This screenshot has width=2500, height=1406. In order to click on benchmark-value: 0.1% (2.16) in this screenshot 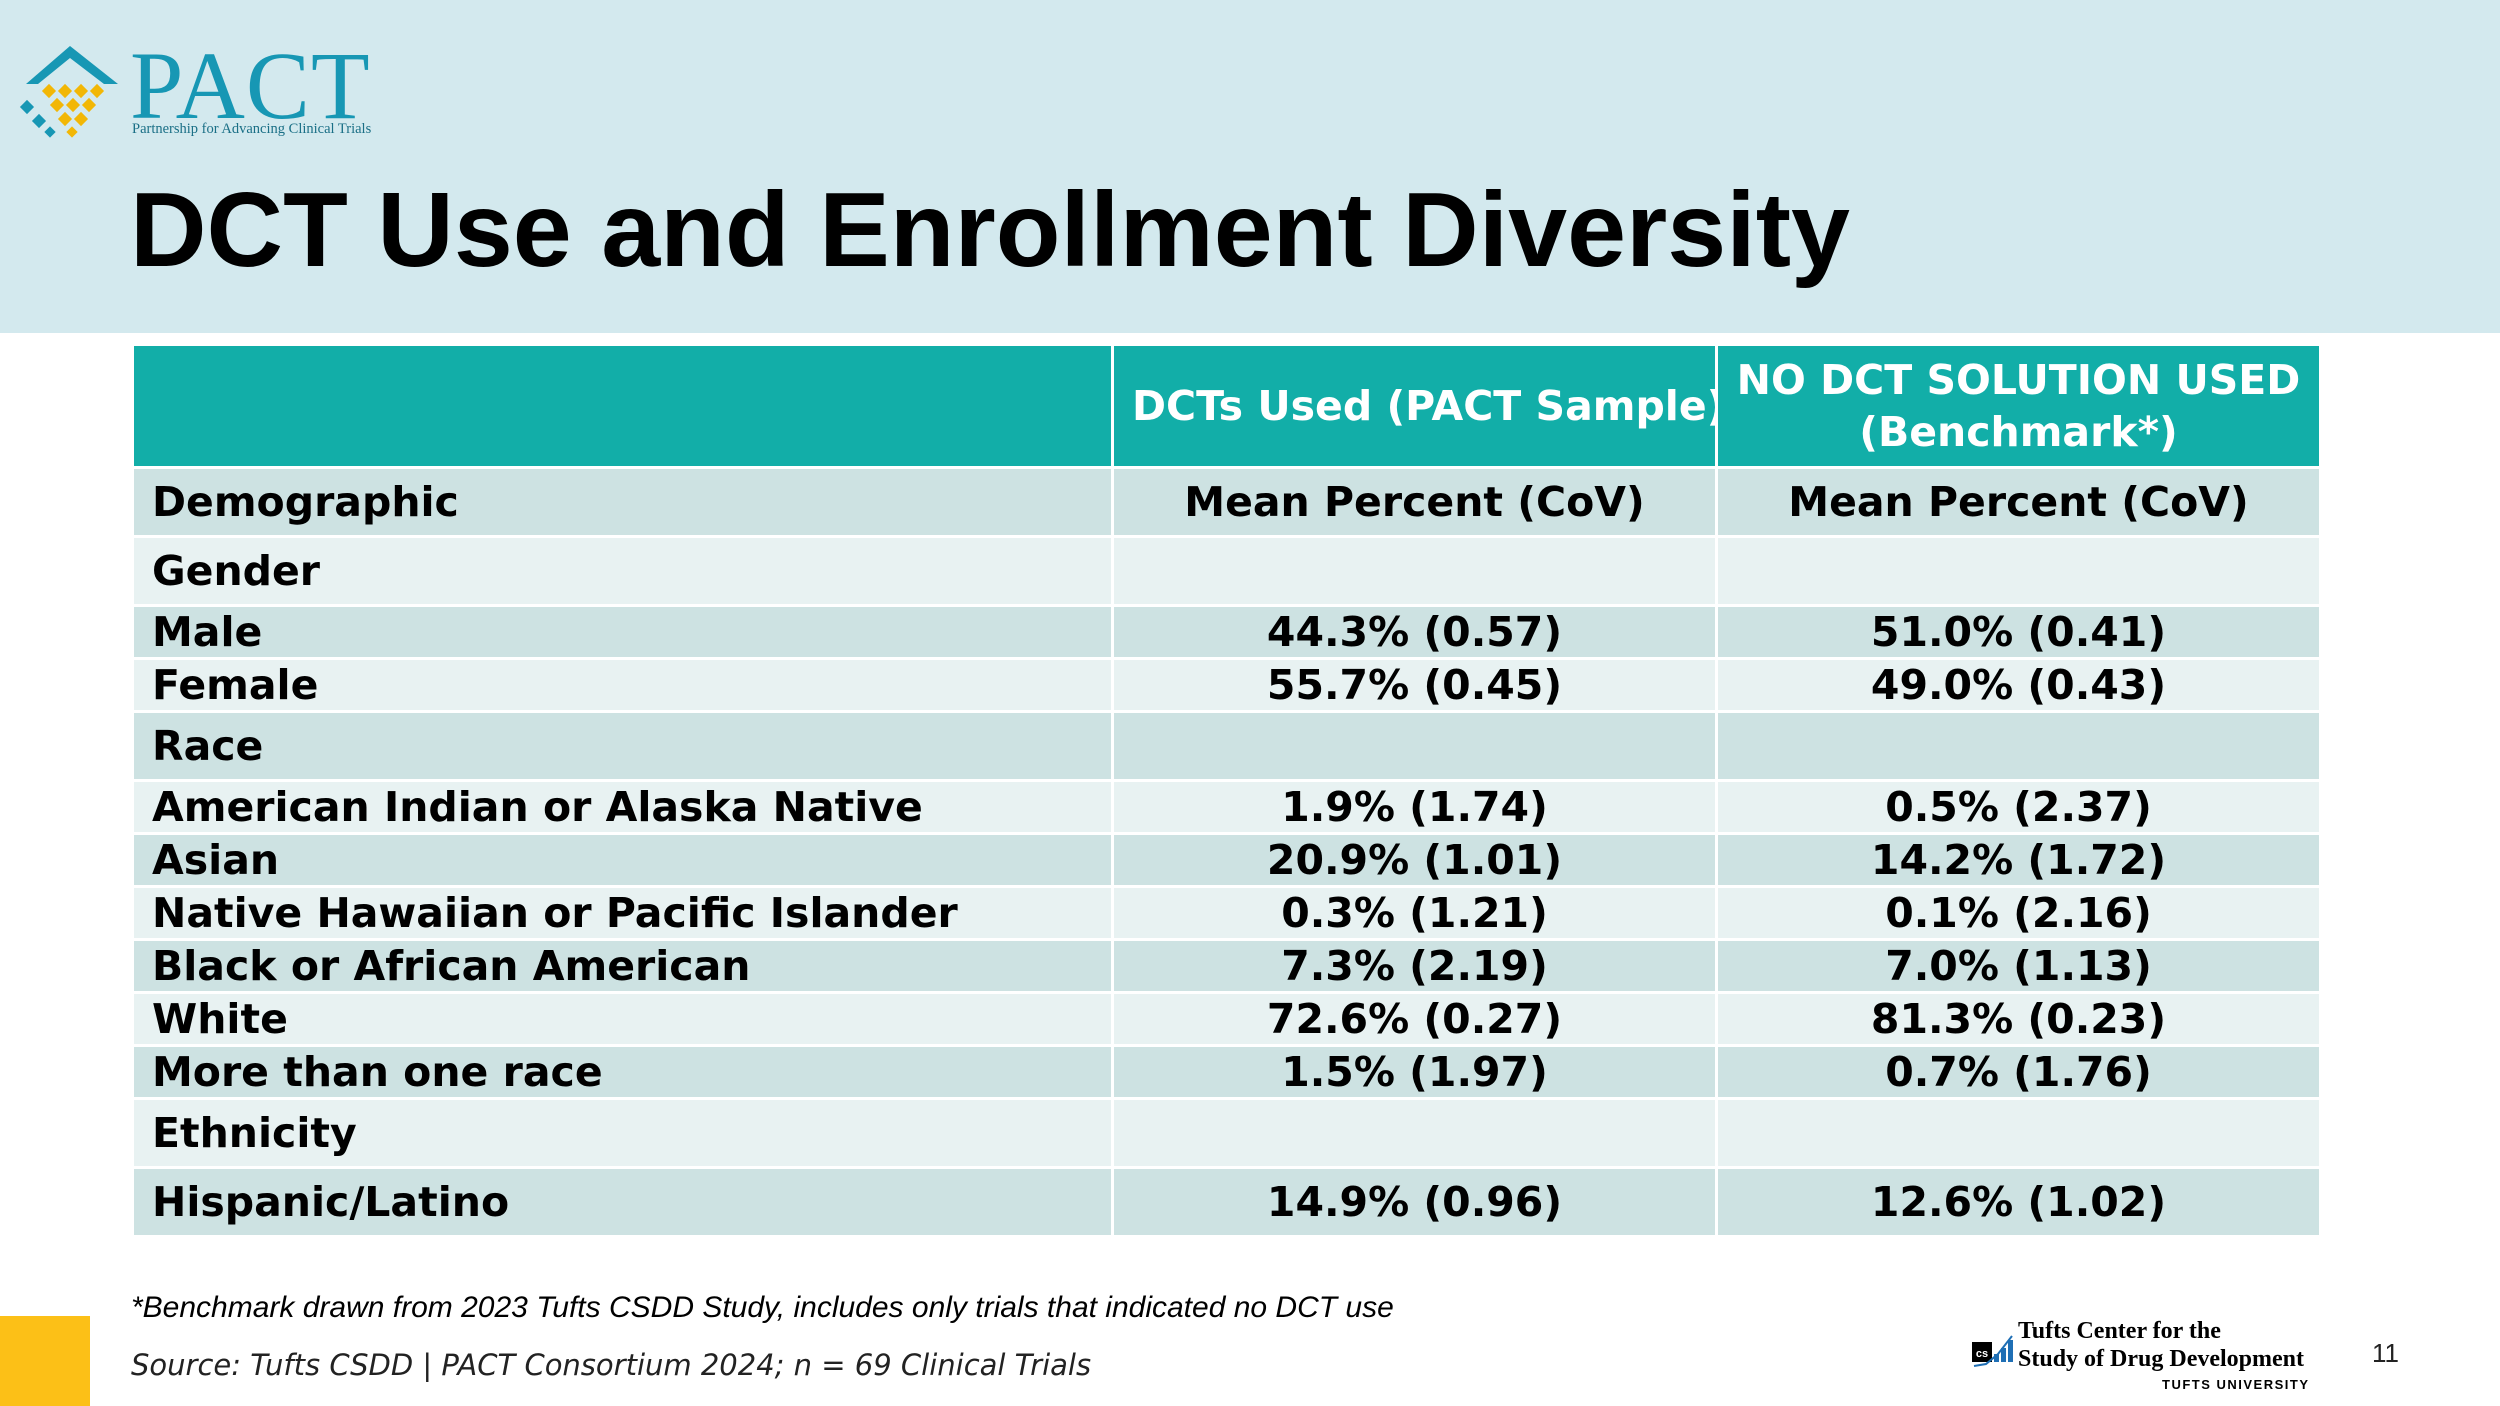, I will do `click(2018, 913)`.